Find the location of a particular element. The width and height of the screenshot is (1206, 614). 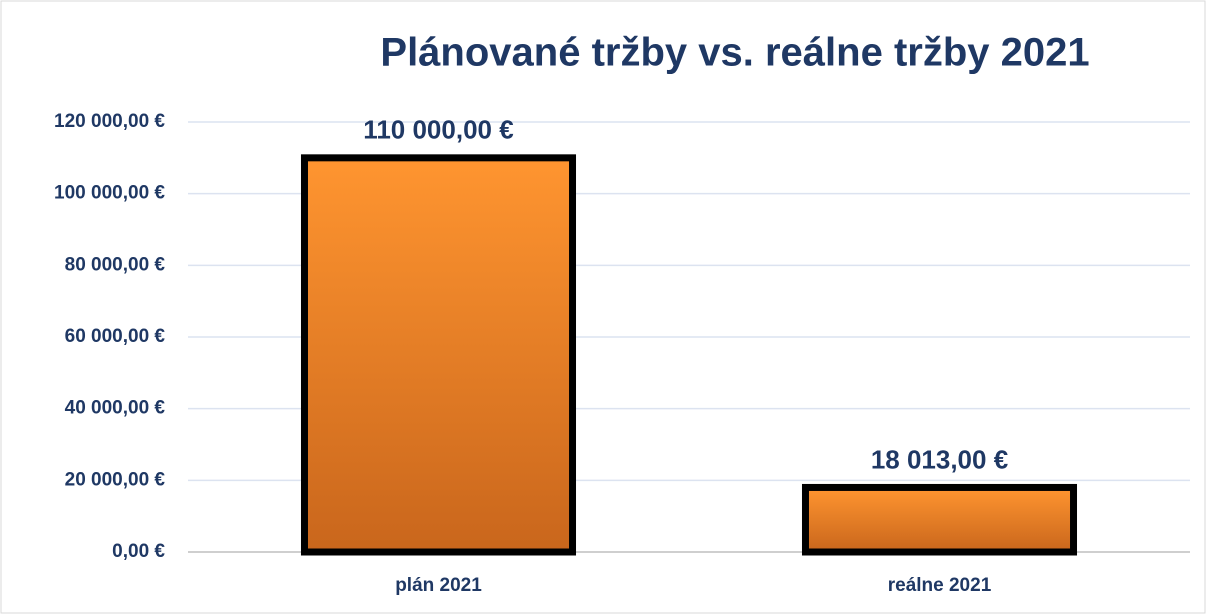

y-tick-label: 60 000,00 € is located at coordinates (115, 336).